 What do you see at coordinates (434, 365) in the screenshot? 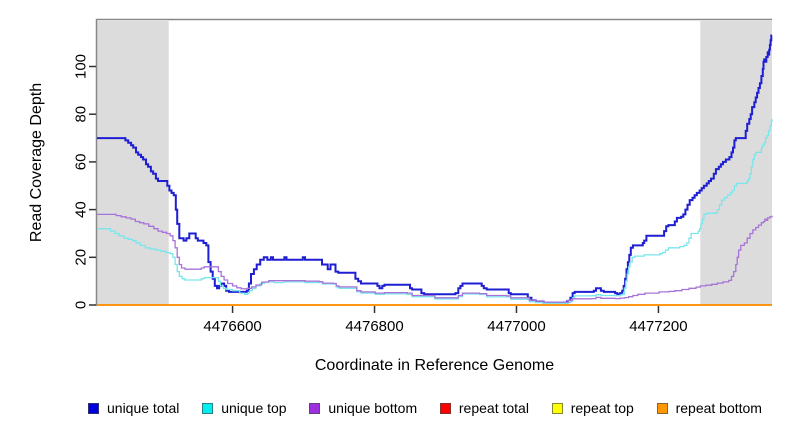
I see `x-axis-title: Coordinate in Reference Genome` at bounding box center [434, 365].